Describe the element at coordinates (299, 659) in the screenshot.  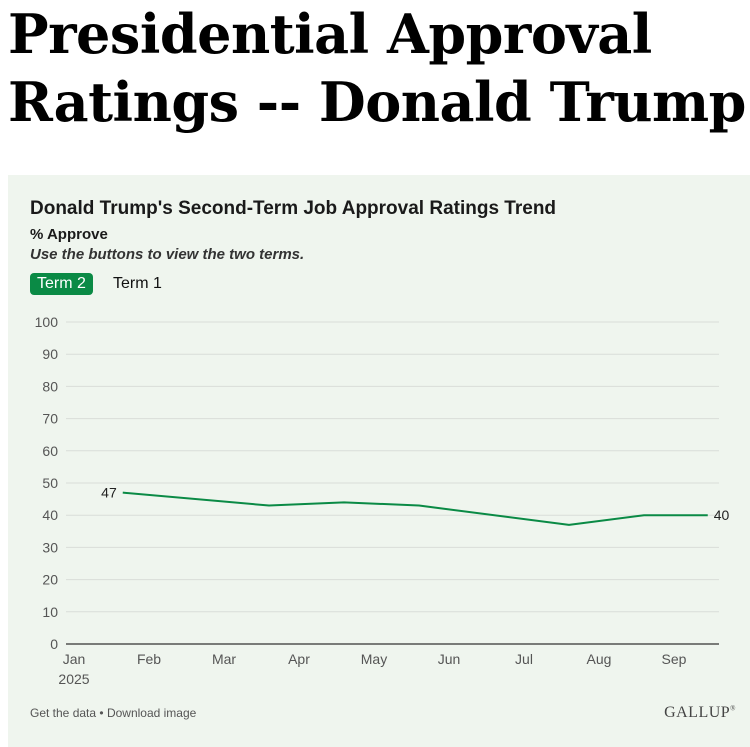
I see `x-tick-label: Apr` at that location.